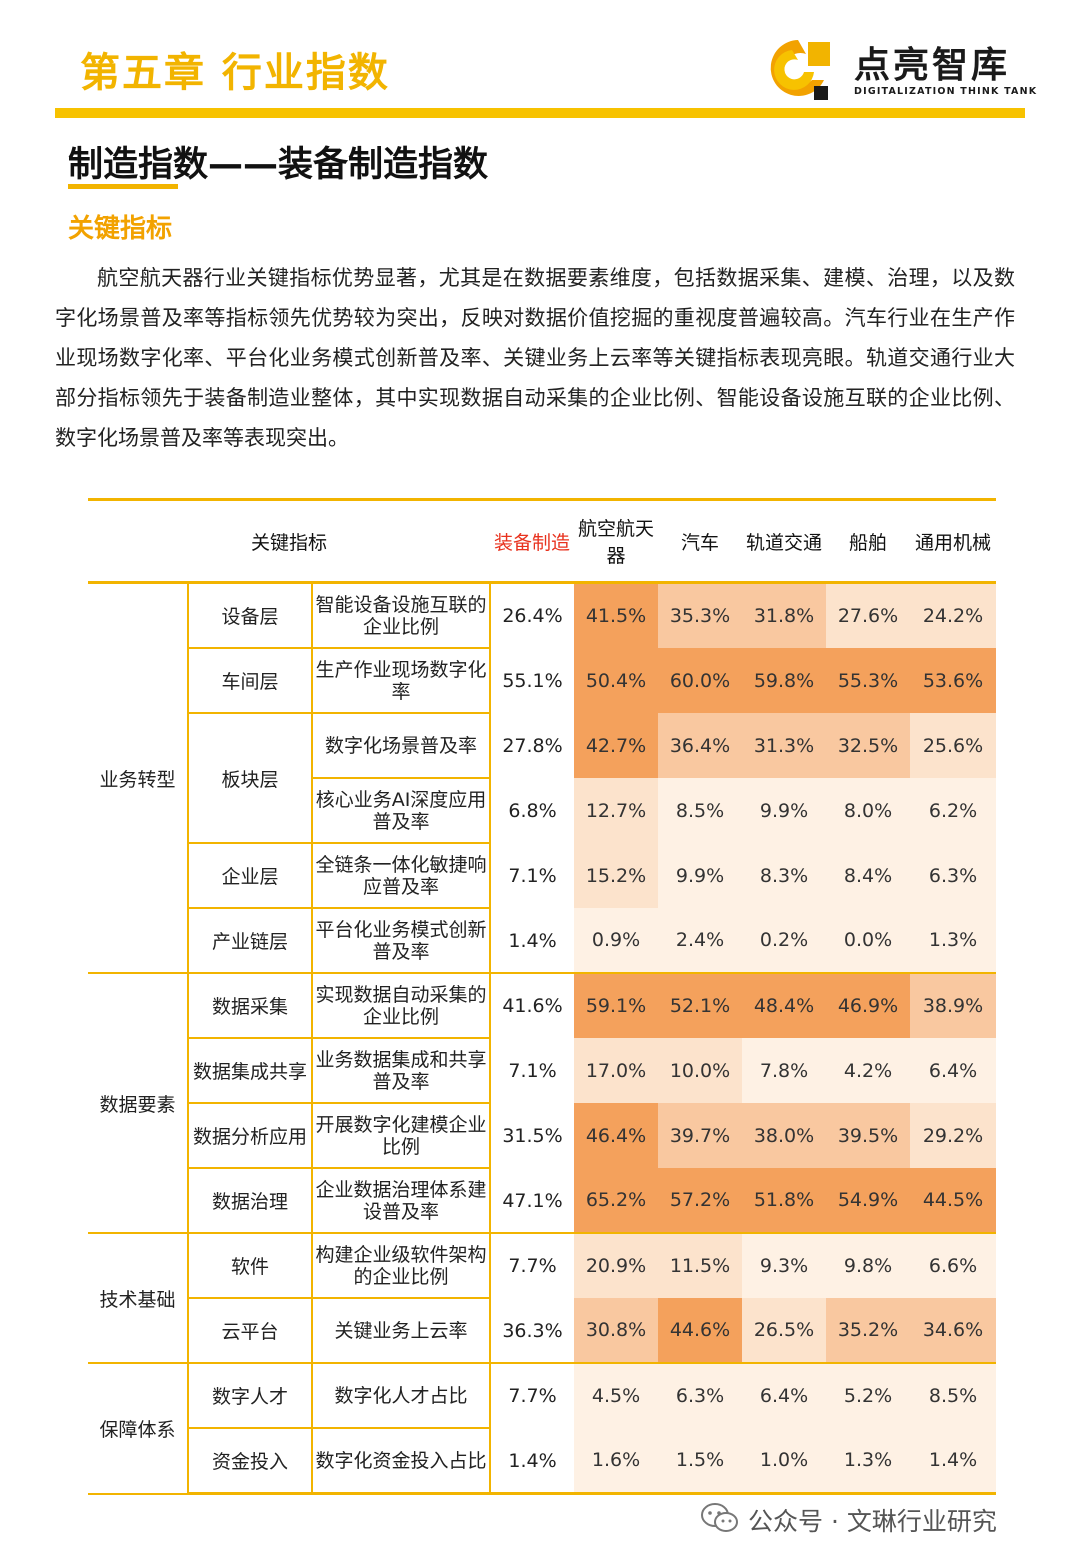 The width and height of the screenshot is (1080, 1559). I want to click on table-row: 云平台 关键业务上云率 36.3% 30.8% 44.6% 26.5% 35.2% 34.6%, so click(542, 1330).